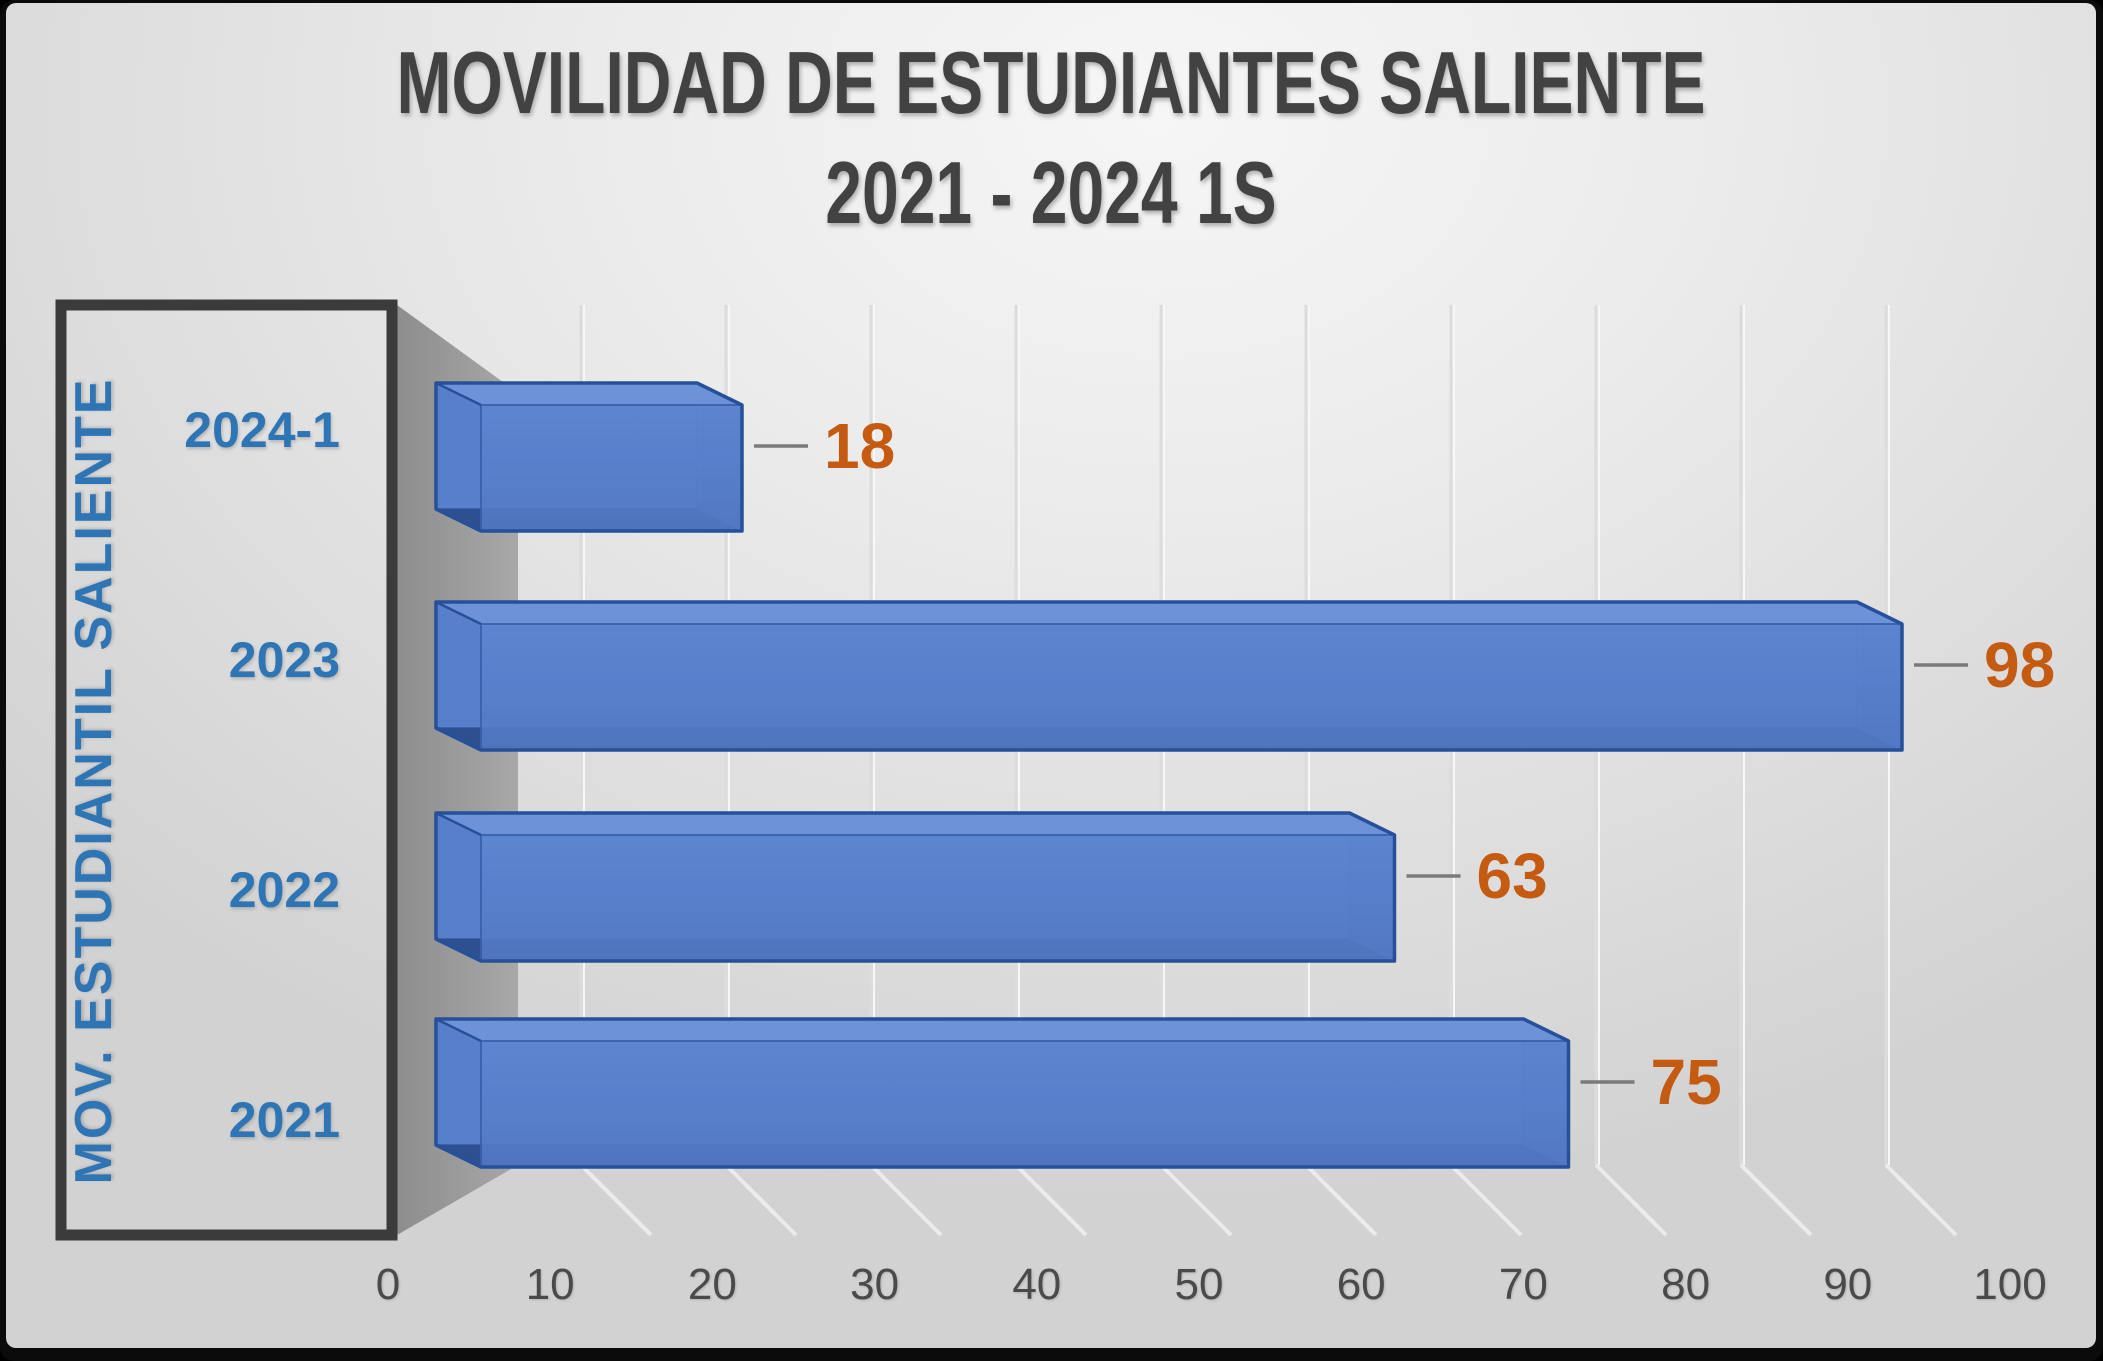  I want to click on bar-2021: 75, so click(1078, 1093).